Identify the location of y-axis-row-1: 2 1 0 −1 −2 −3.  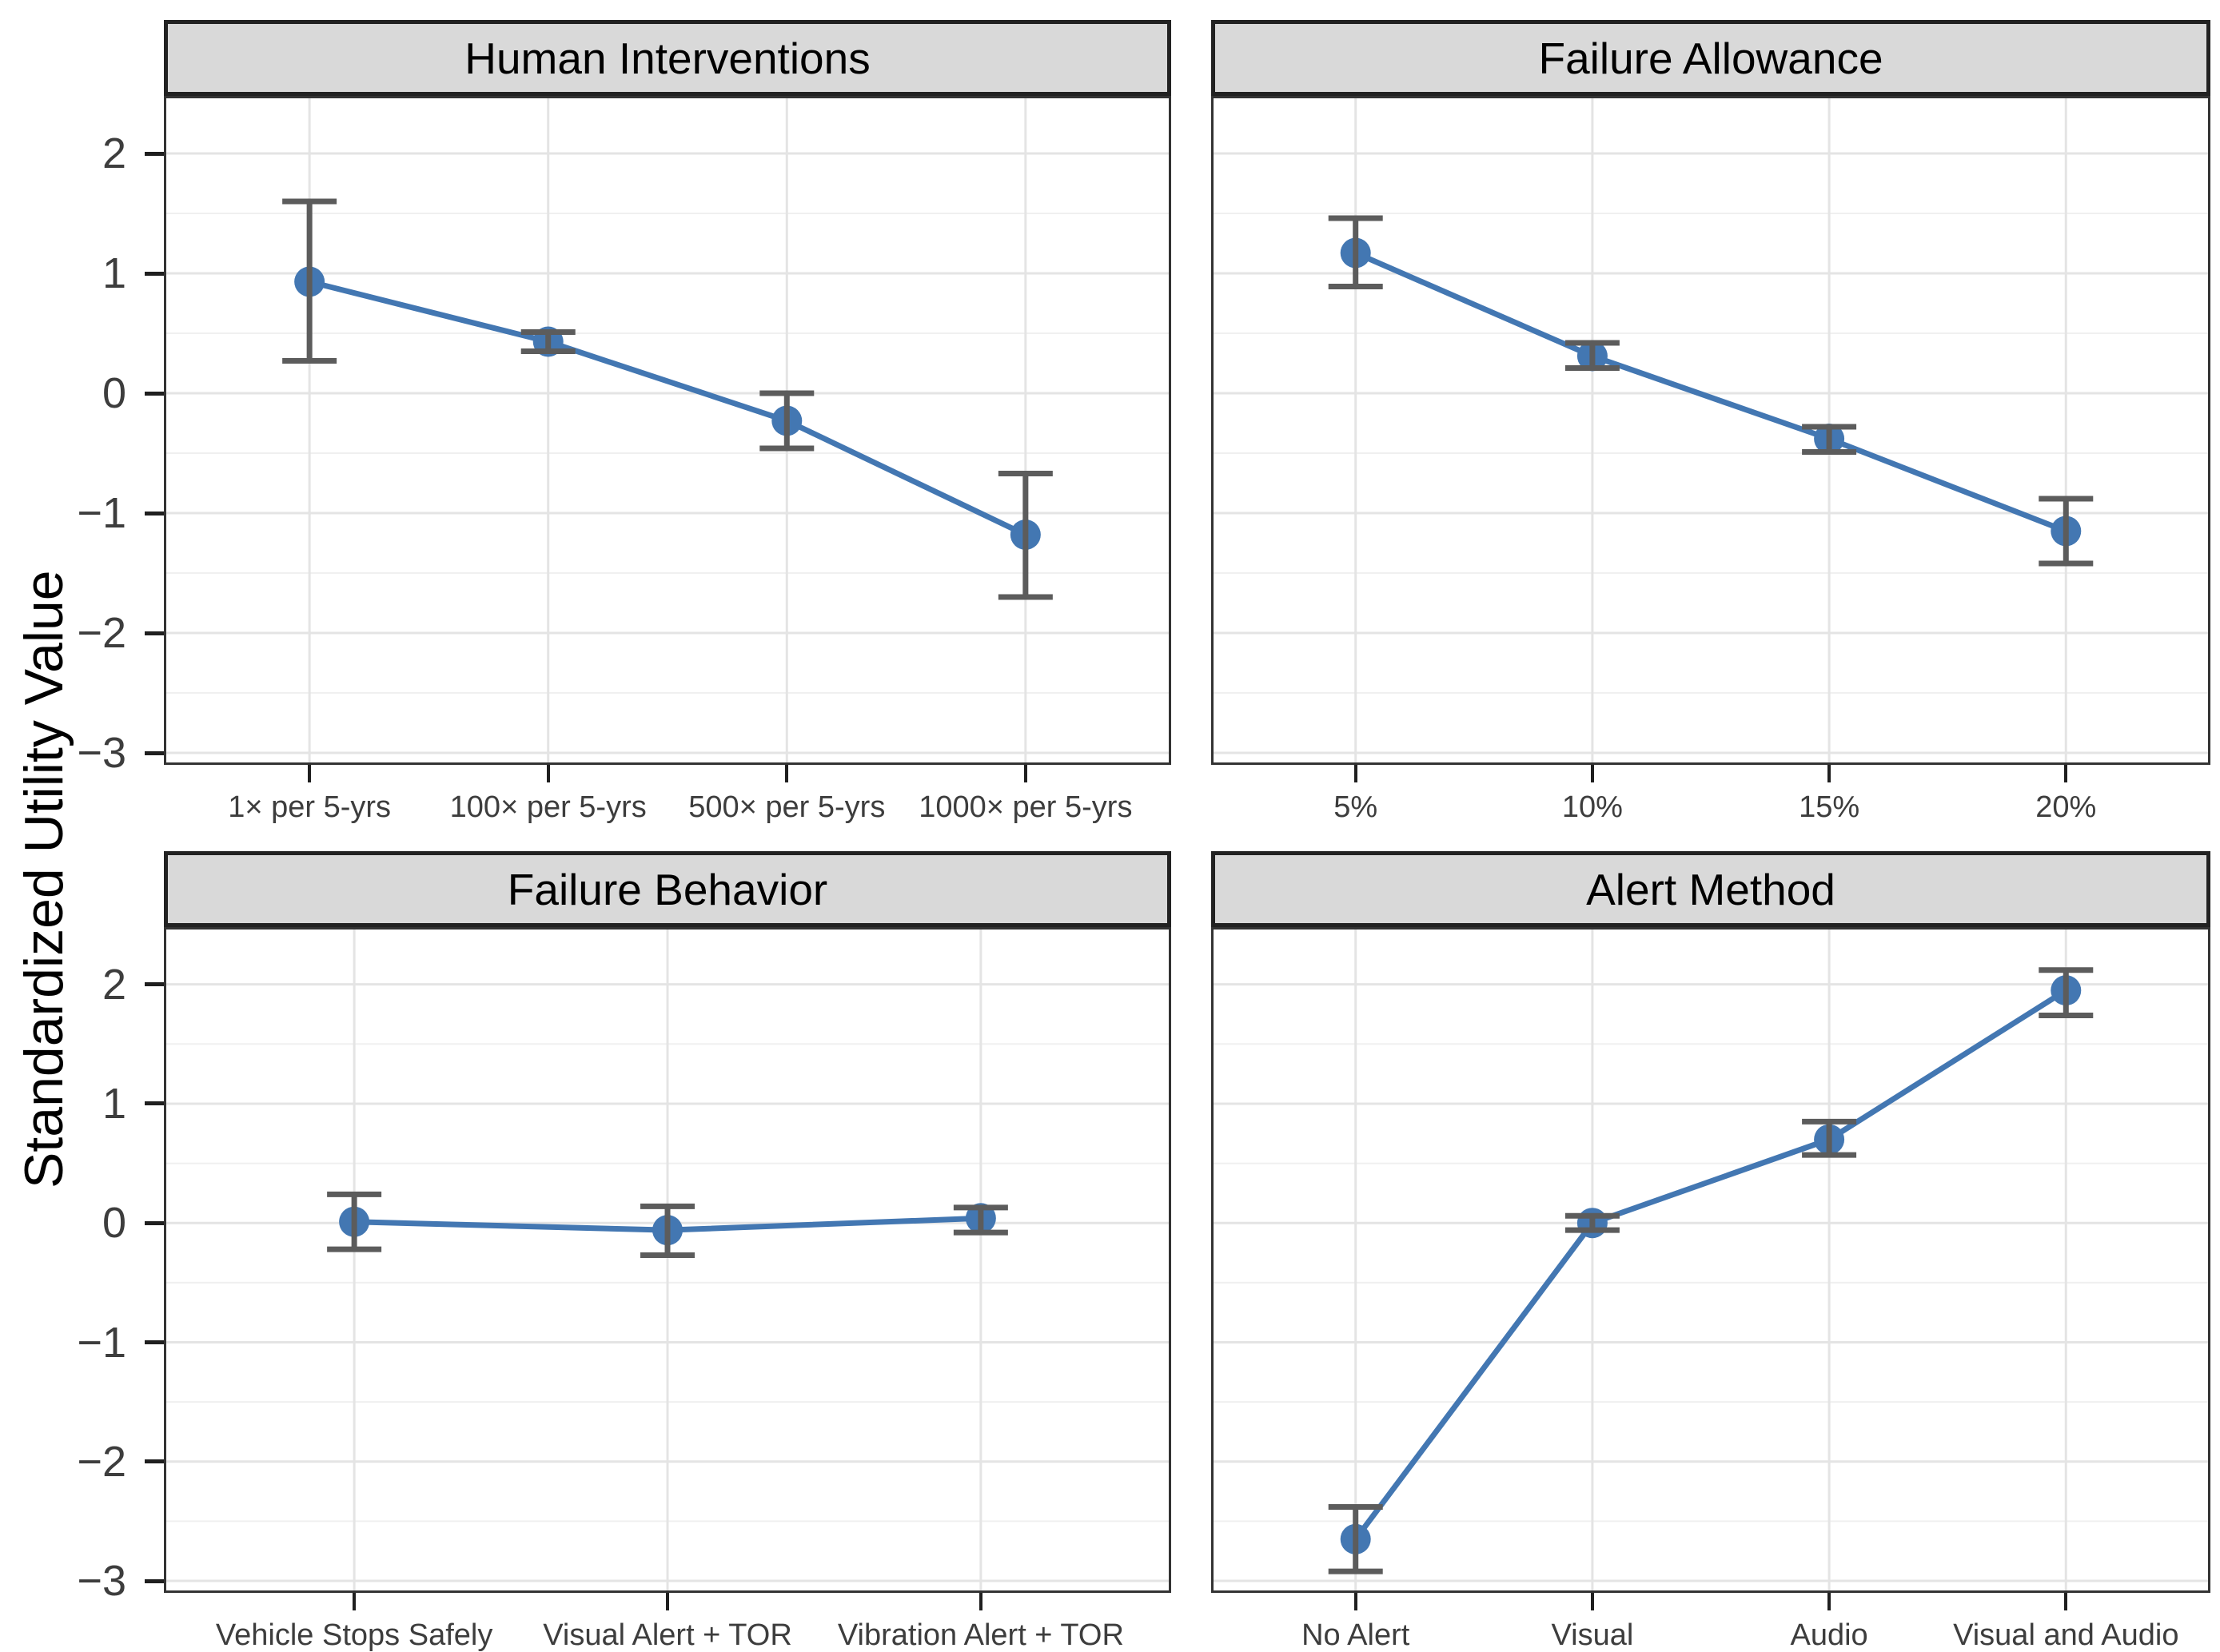
(82, 436).